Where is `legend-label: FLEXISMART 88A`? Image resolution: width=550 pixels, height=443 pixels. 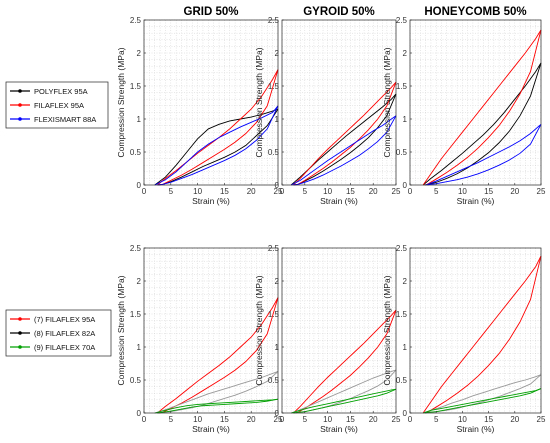
legend-label: FLEXISMART 88A is located at coordinates (65, 119).